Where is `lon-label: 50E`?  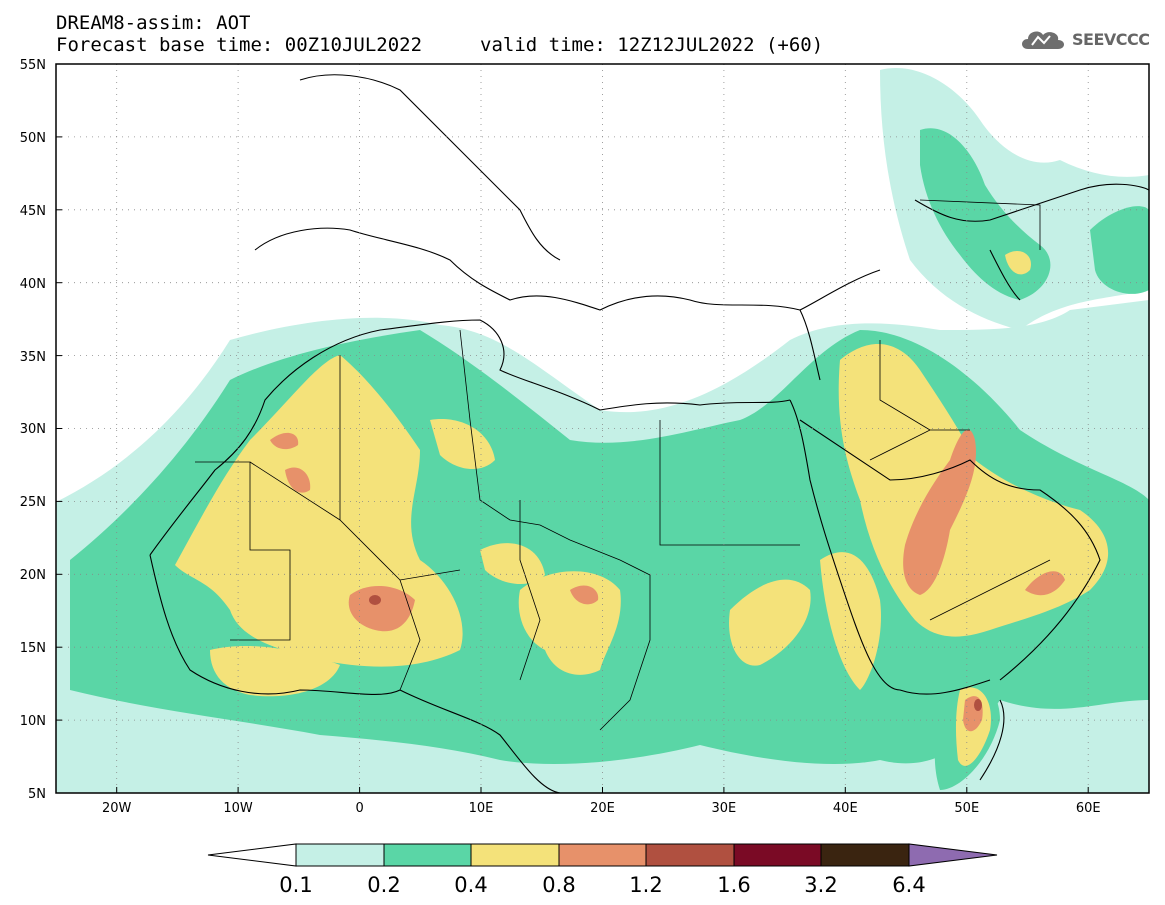 lon-label: 50E is located at coordinates (966, 808).